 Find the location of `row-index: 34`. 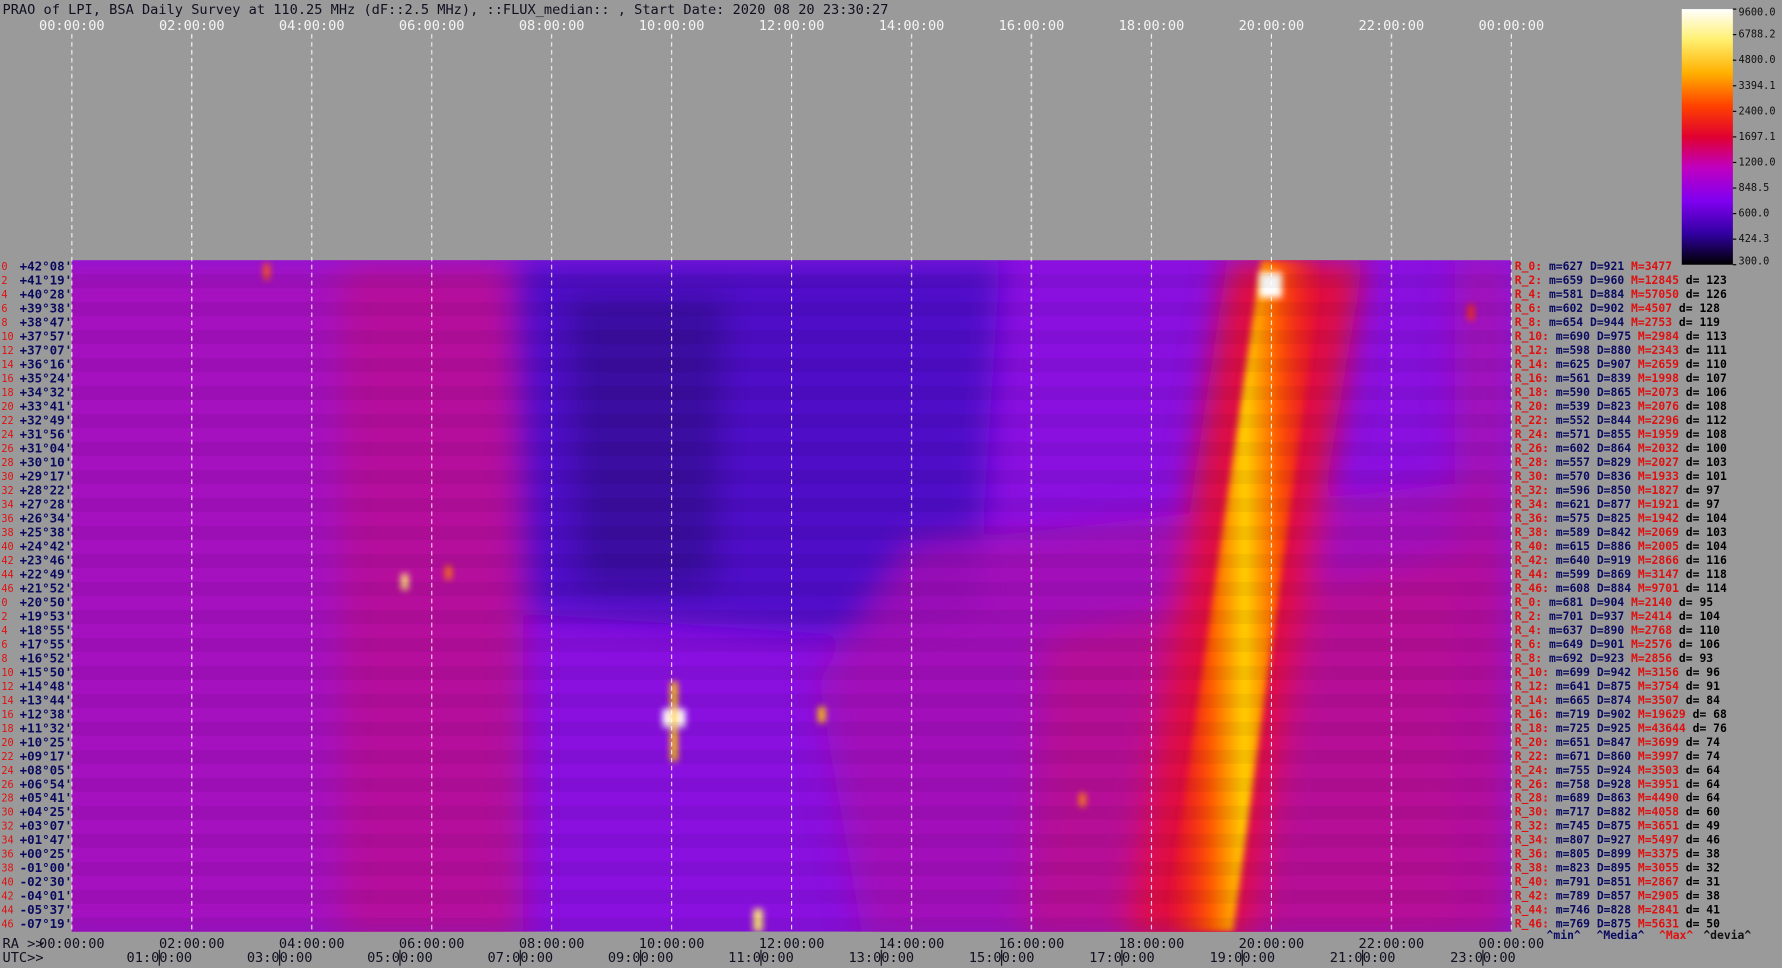

row-index: 34 is located at coordinates (7, 841).